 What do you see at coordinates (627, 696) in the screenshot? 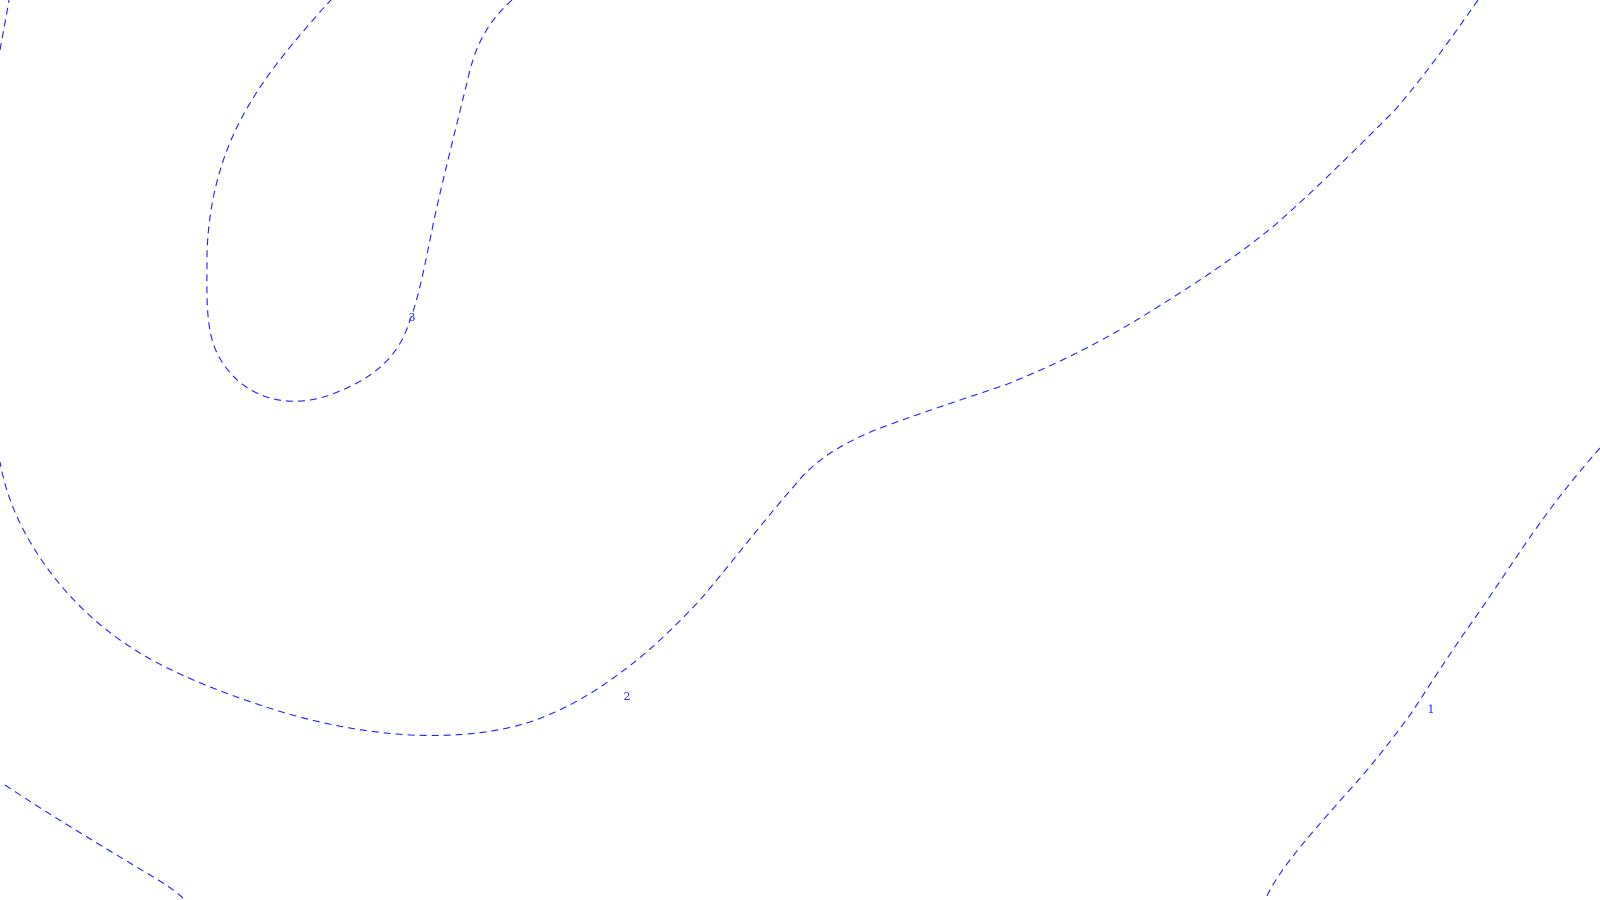
I see `contour-label-2: 2` at bounding box center [627, 696].